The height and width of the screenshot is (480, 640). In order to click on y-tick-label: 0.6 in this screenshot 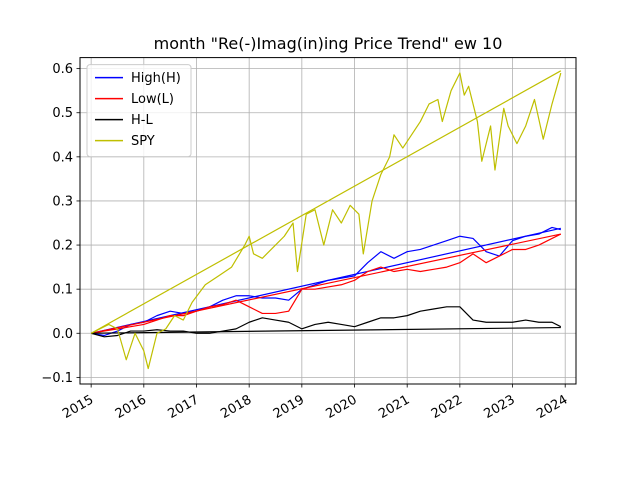, I will do `click(62, 69)`.